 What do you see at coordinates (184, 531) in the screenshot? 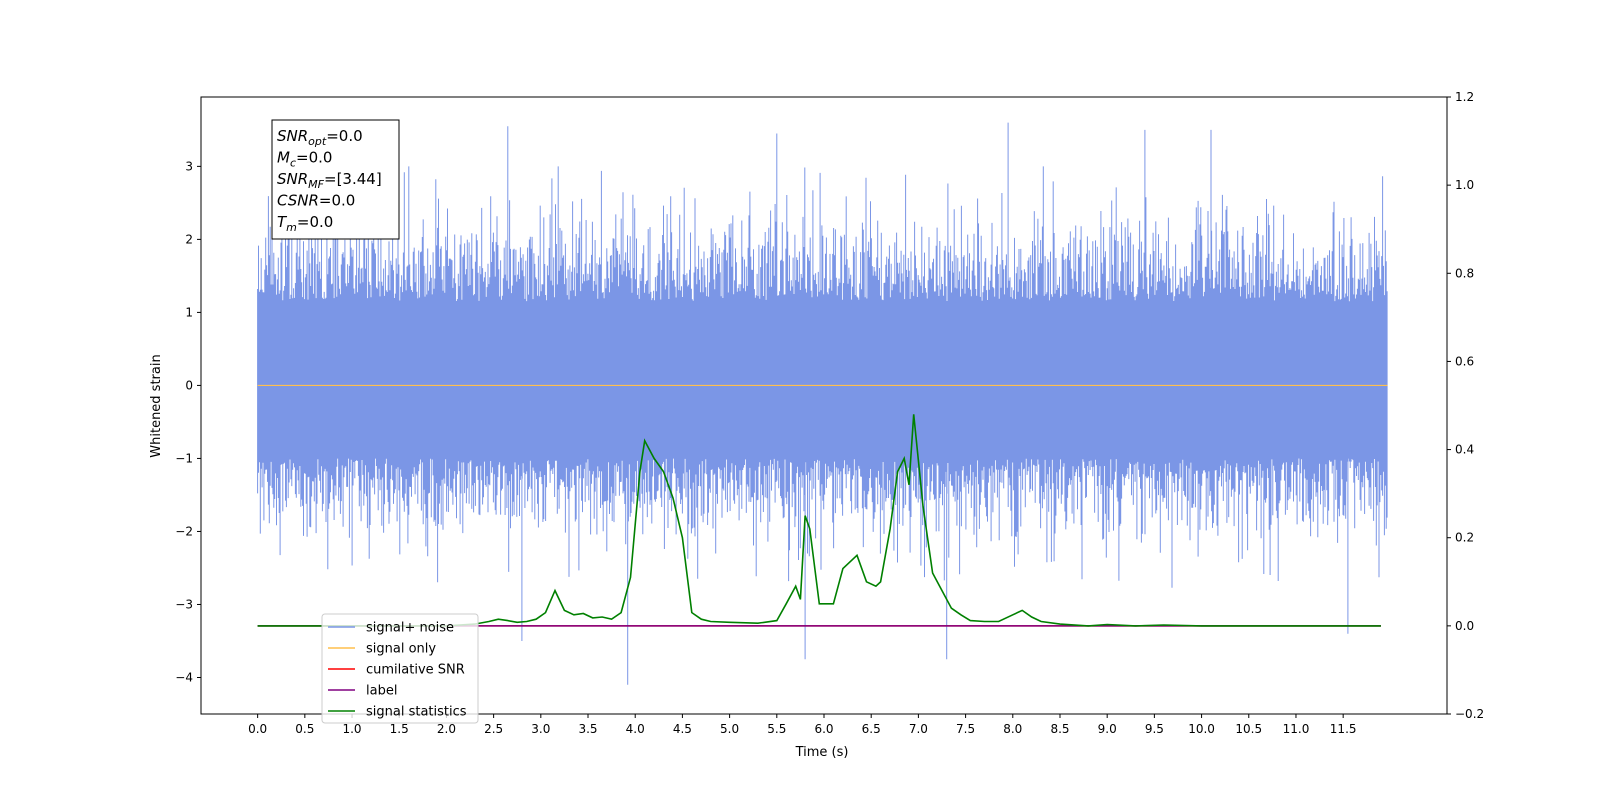
I see `y-tick-label: −2` at bounding box center [184, 531].